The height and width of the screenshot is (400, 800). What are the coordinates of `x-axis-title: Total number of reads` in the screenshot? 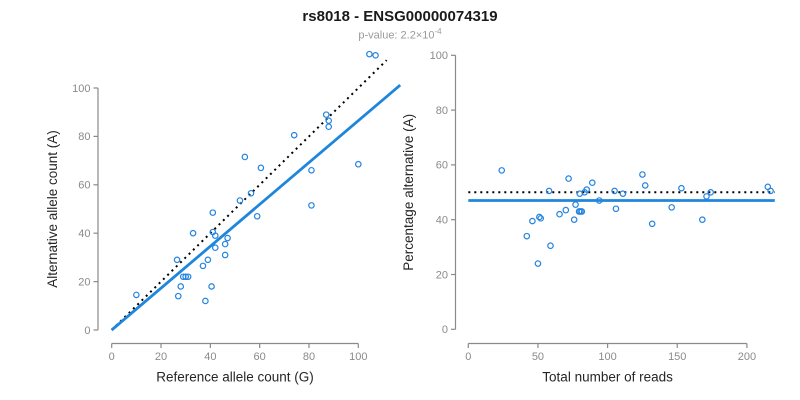 It's located at (607, 377).